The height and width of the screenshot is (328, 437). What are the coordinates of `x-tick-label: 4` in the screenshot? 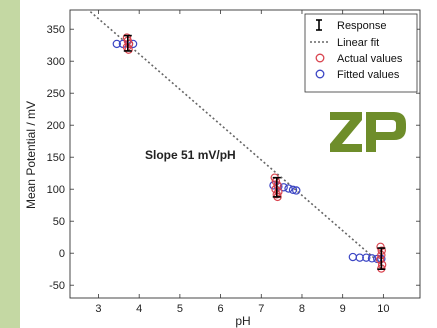 It's located at (139, 309).